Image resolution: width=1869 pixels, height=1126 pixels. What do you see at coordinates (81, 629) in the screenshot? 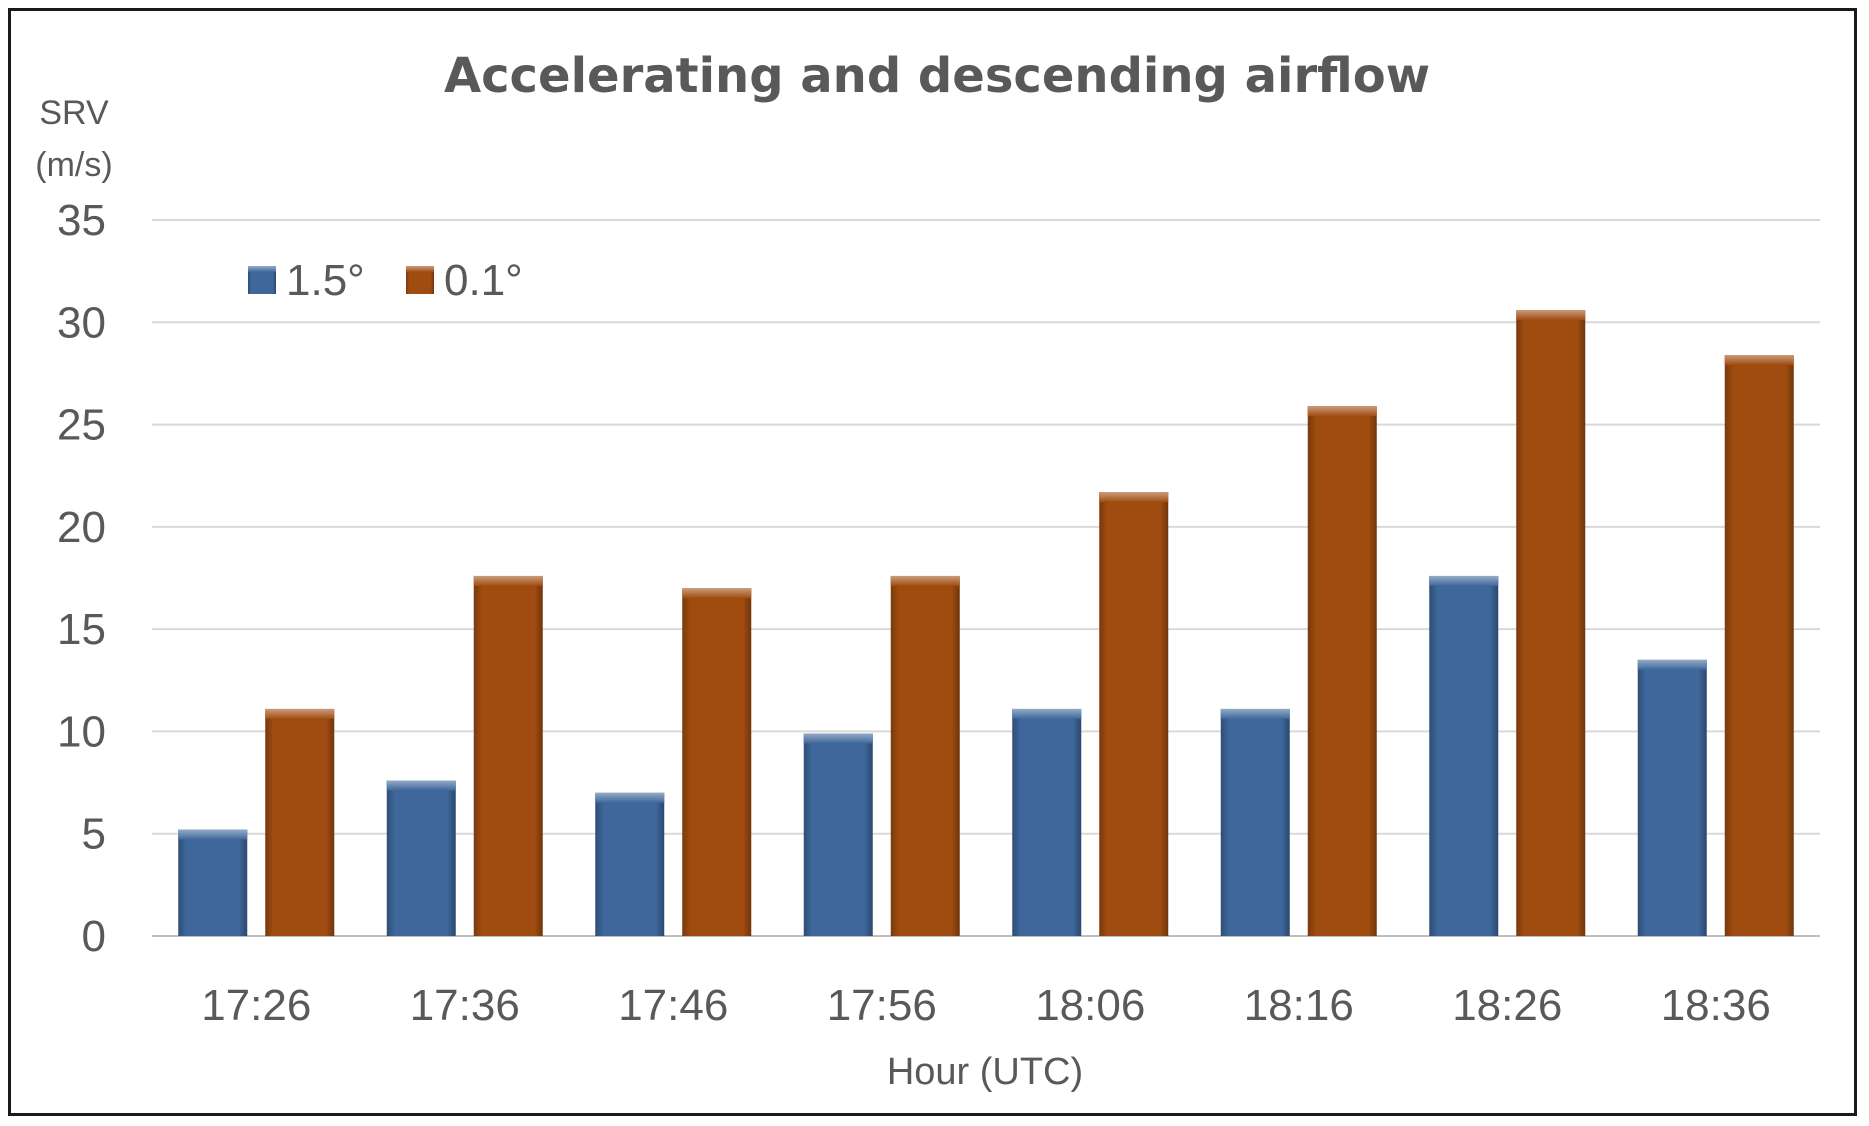
I see `y-tick-label: 15` at bounding box center [81, 629].